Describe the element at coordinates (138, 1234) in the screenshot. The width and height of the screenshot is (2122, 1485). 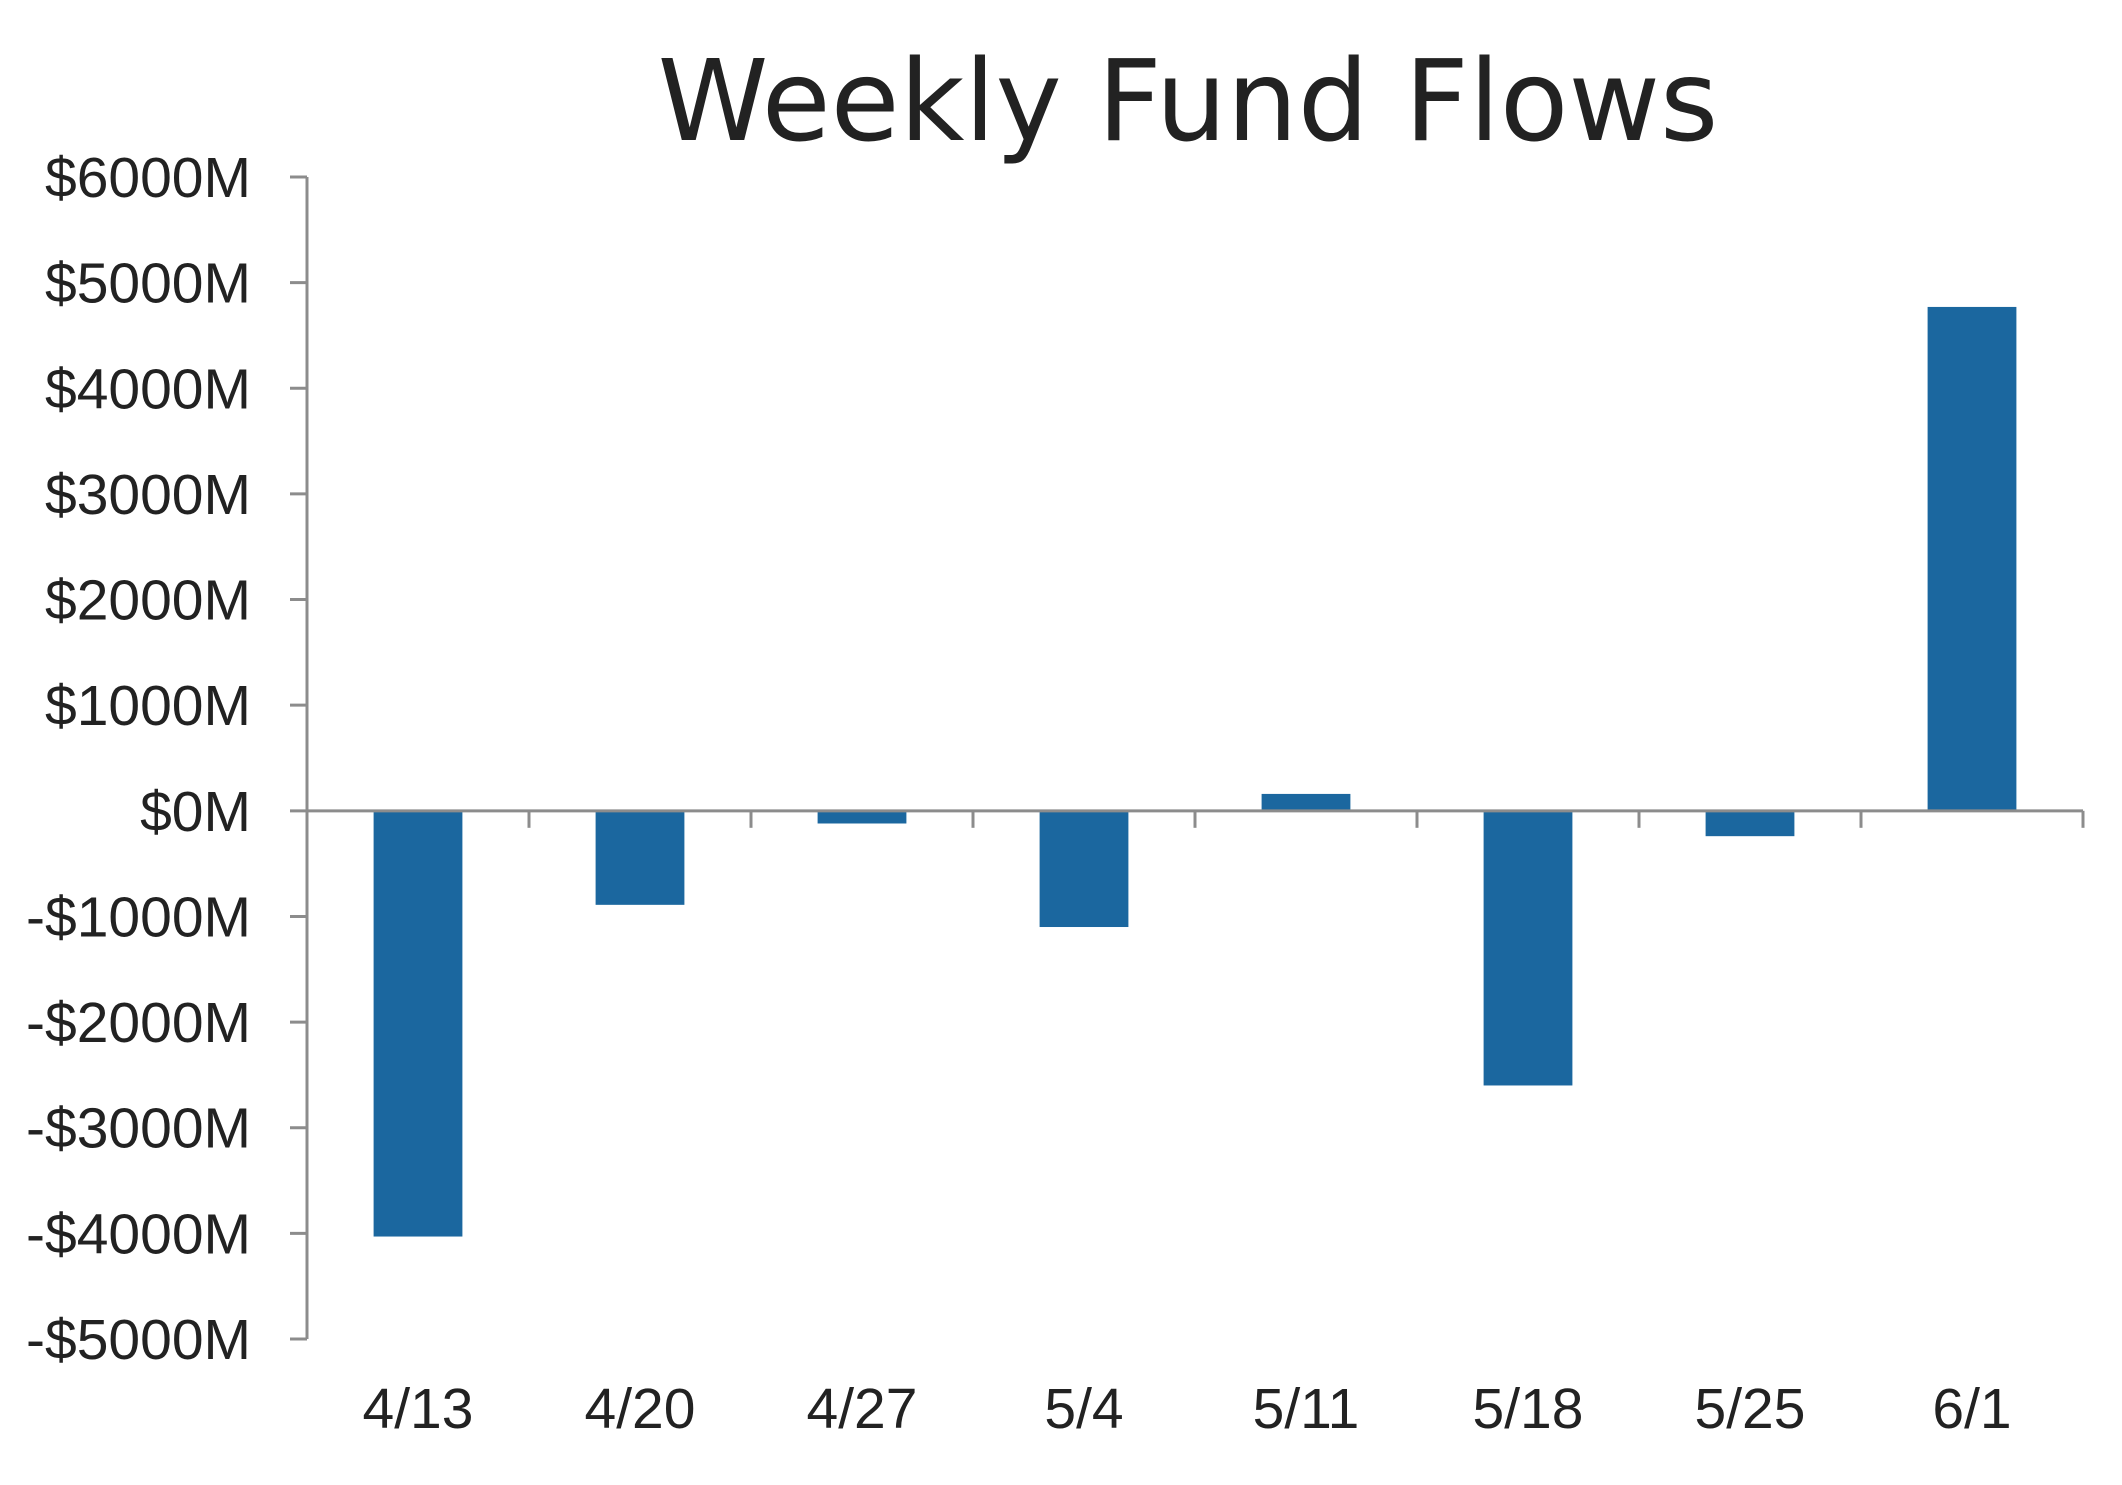
I see `y-tick-label: -$4000M` at that location.